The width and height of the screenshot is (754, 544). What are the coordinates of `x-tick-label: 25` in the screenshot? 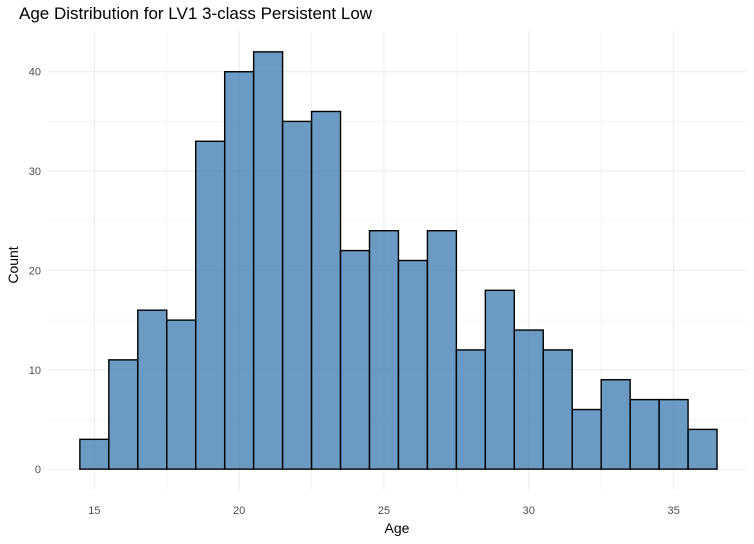 It's located at (384, 511).